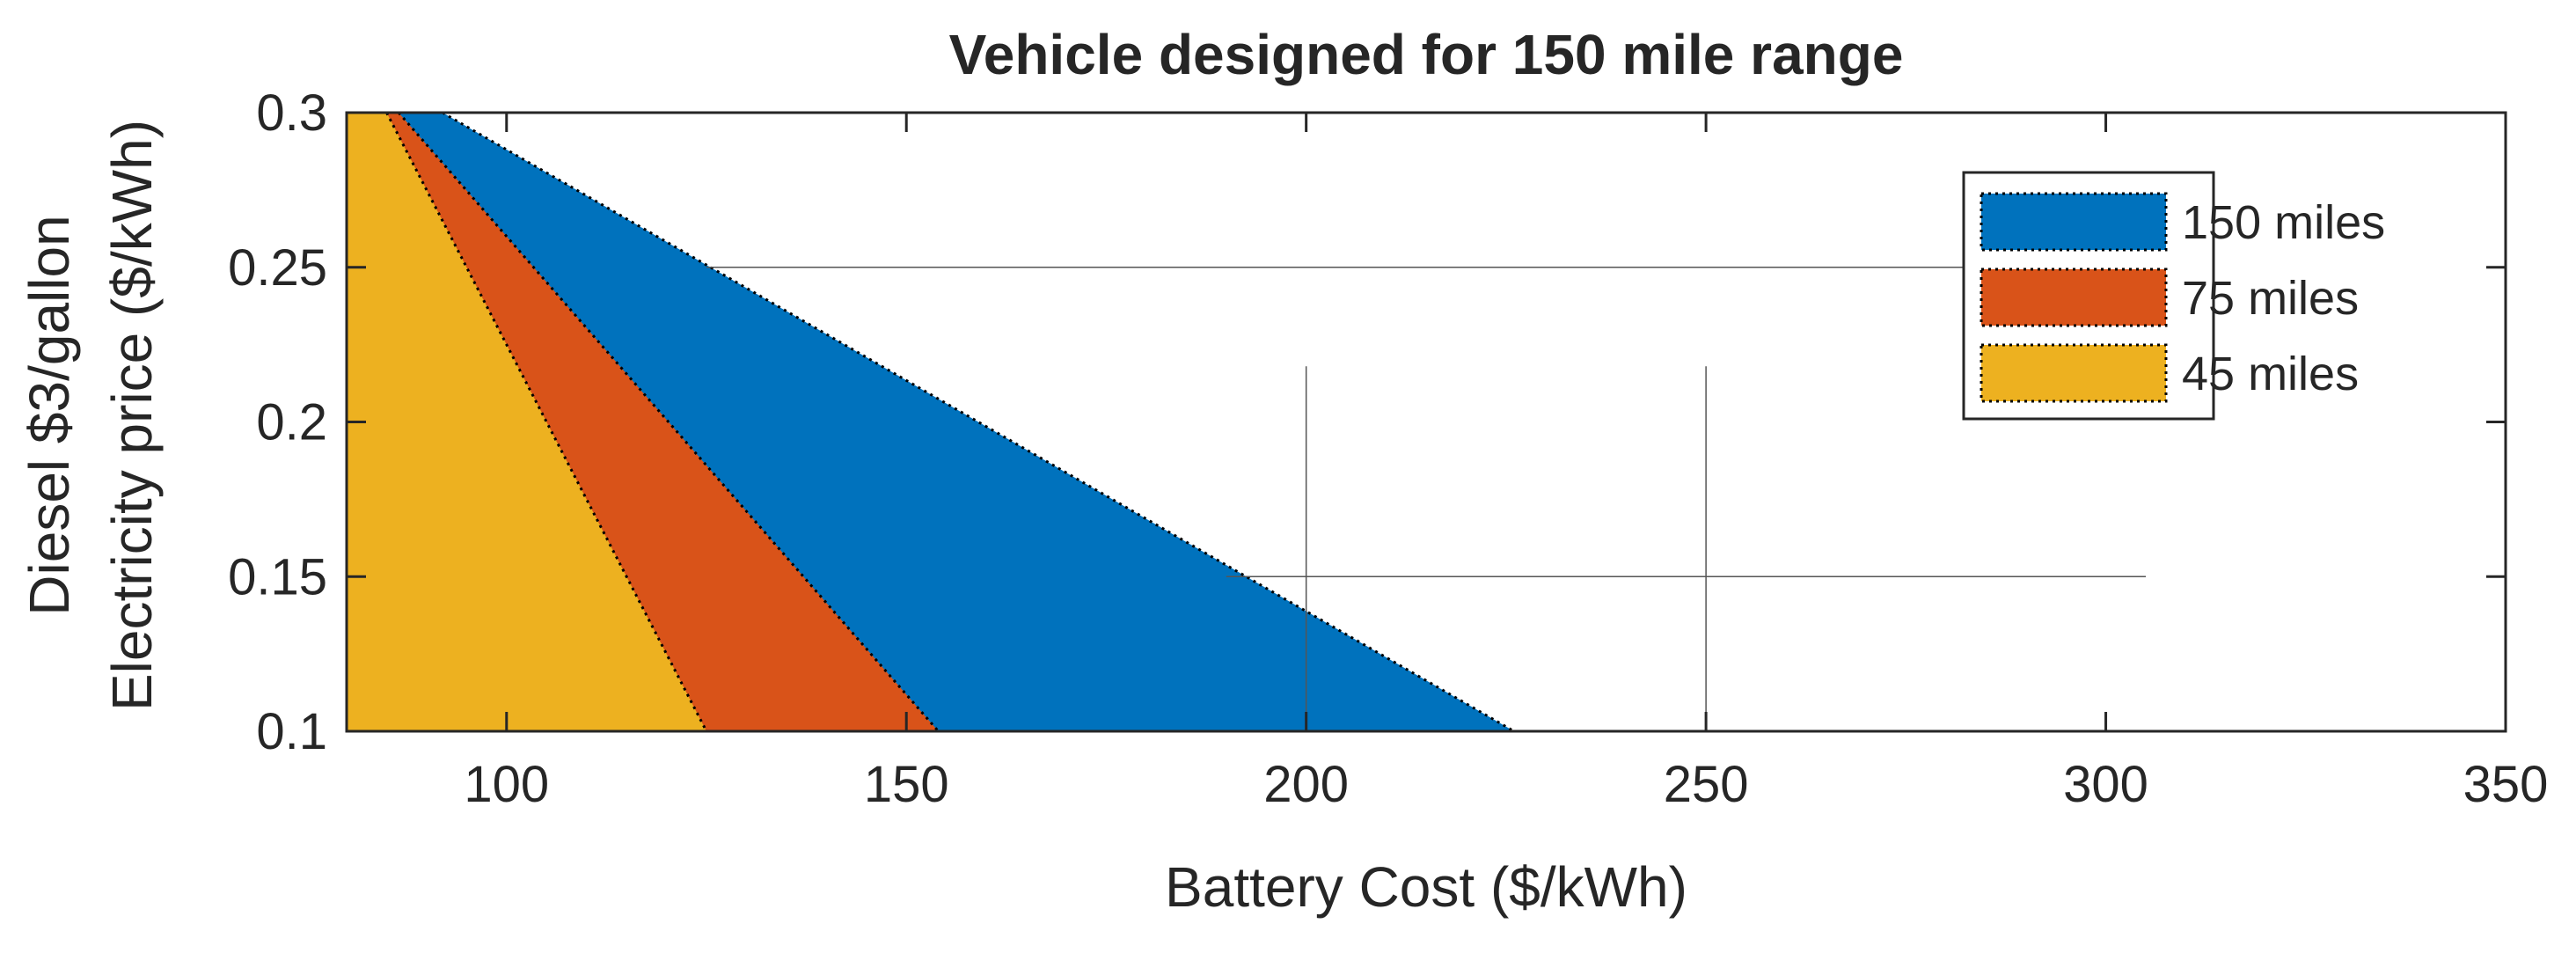  I want to click on x-tick-label: 200, so click(1306, 785).